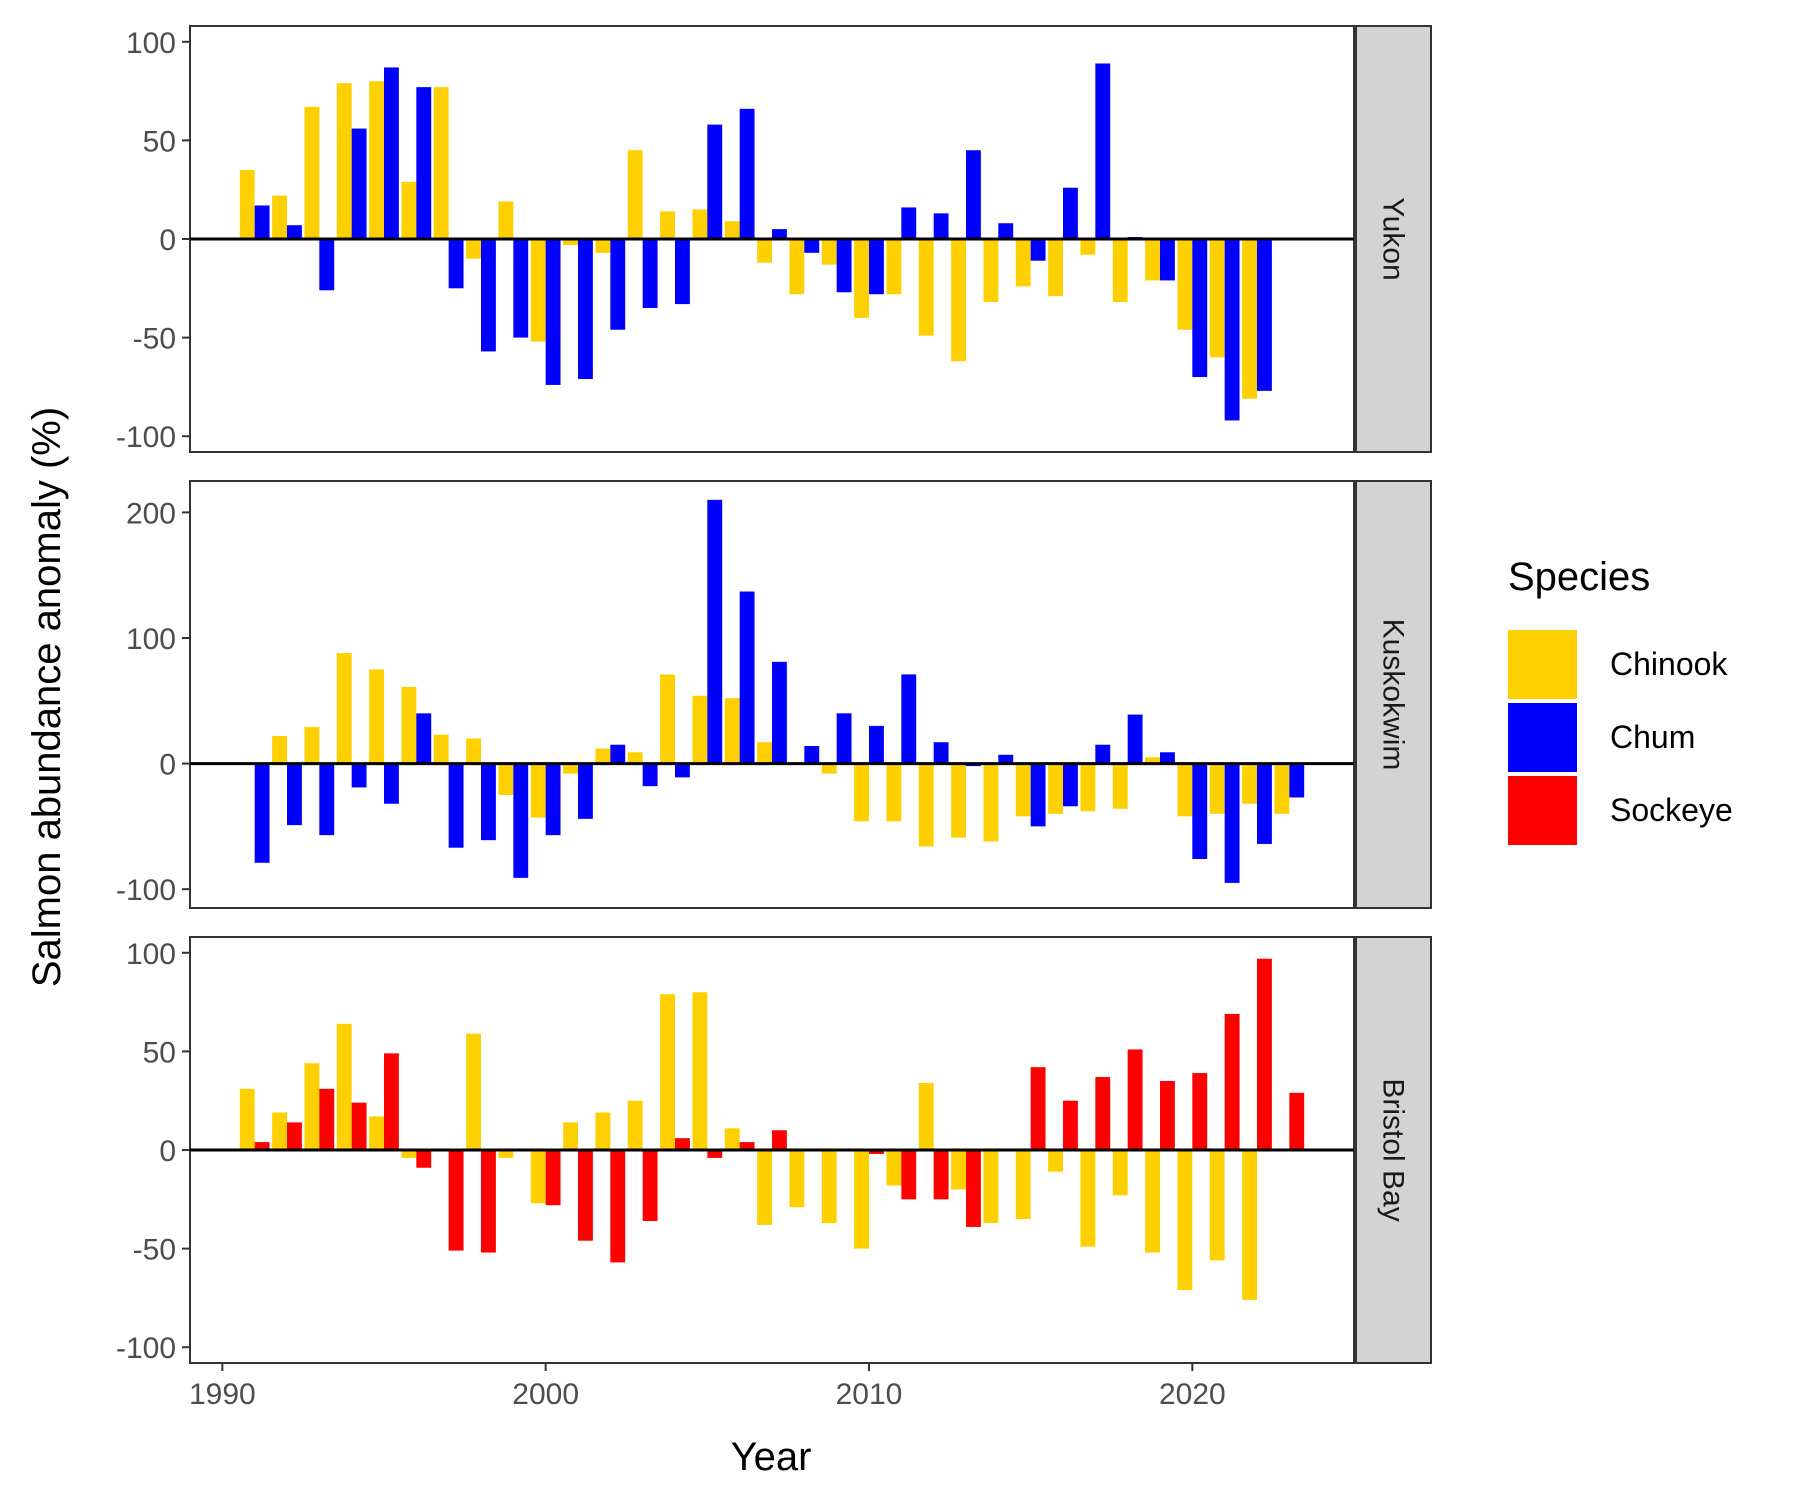 This screenshot has width=1800, height=1505. I want to click on bar-sockeye-bristol-bay-2013, so click(973, 1188).